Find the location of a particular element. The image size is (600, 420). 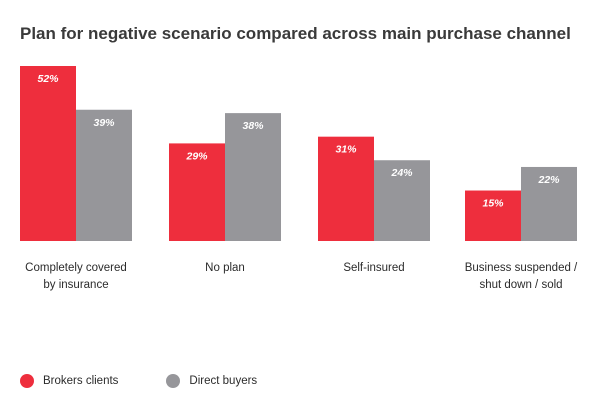

category-label-3: Self-insured is located at coordinates (373, 268).